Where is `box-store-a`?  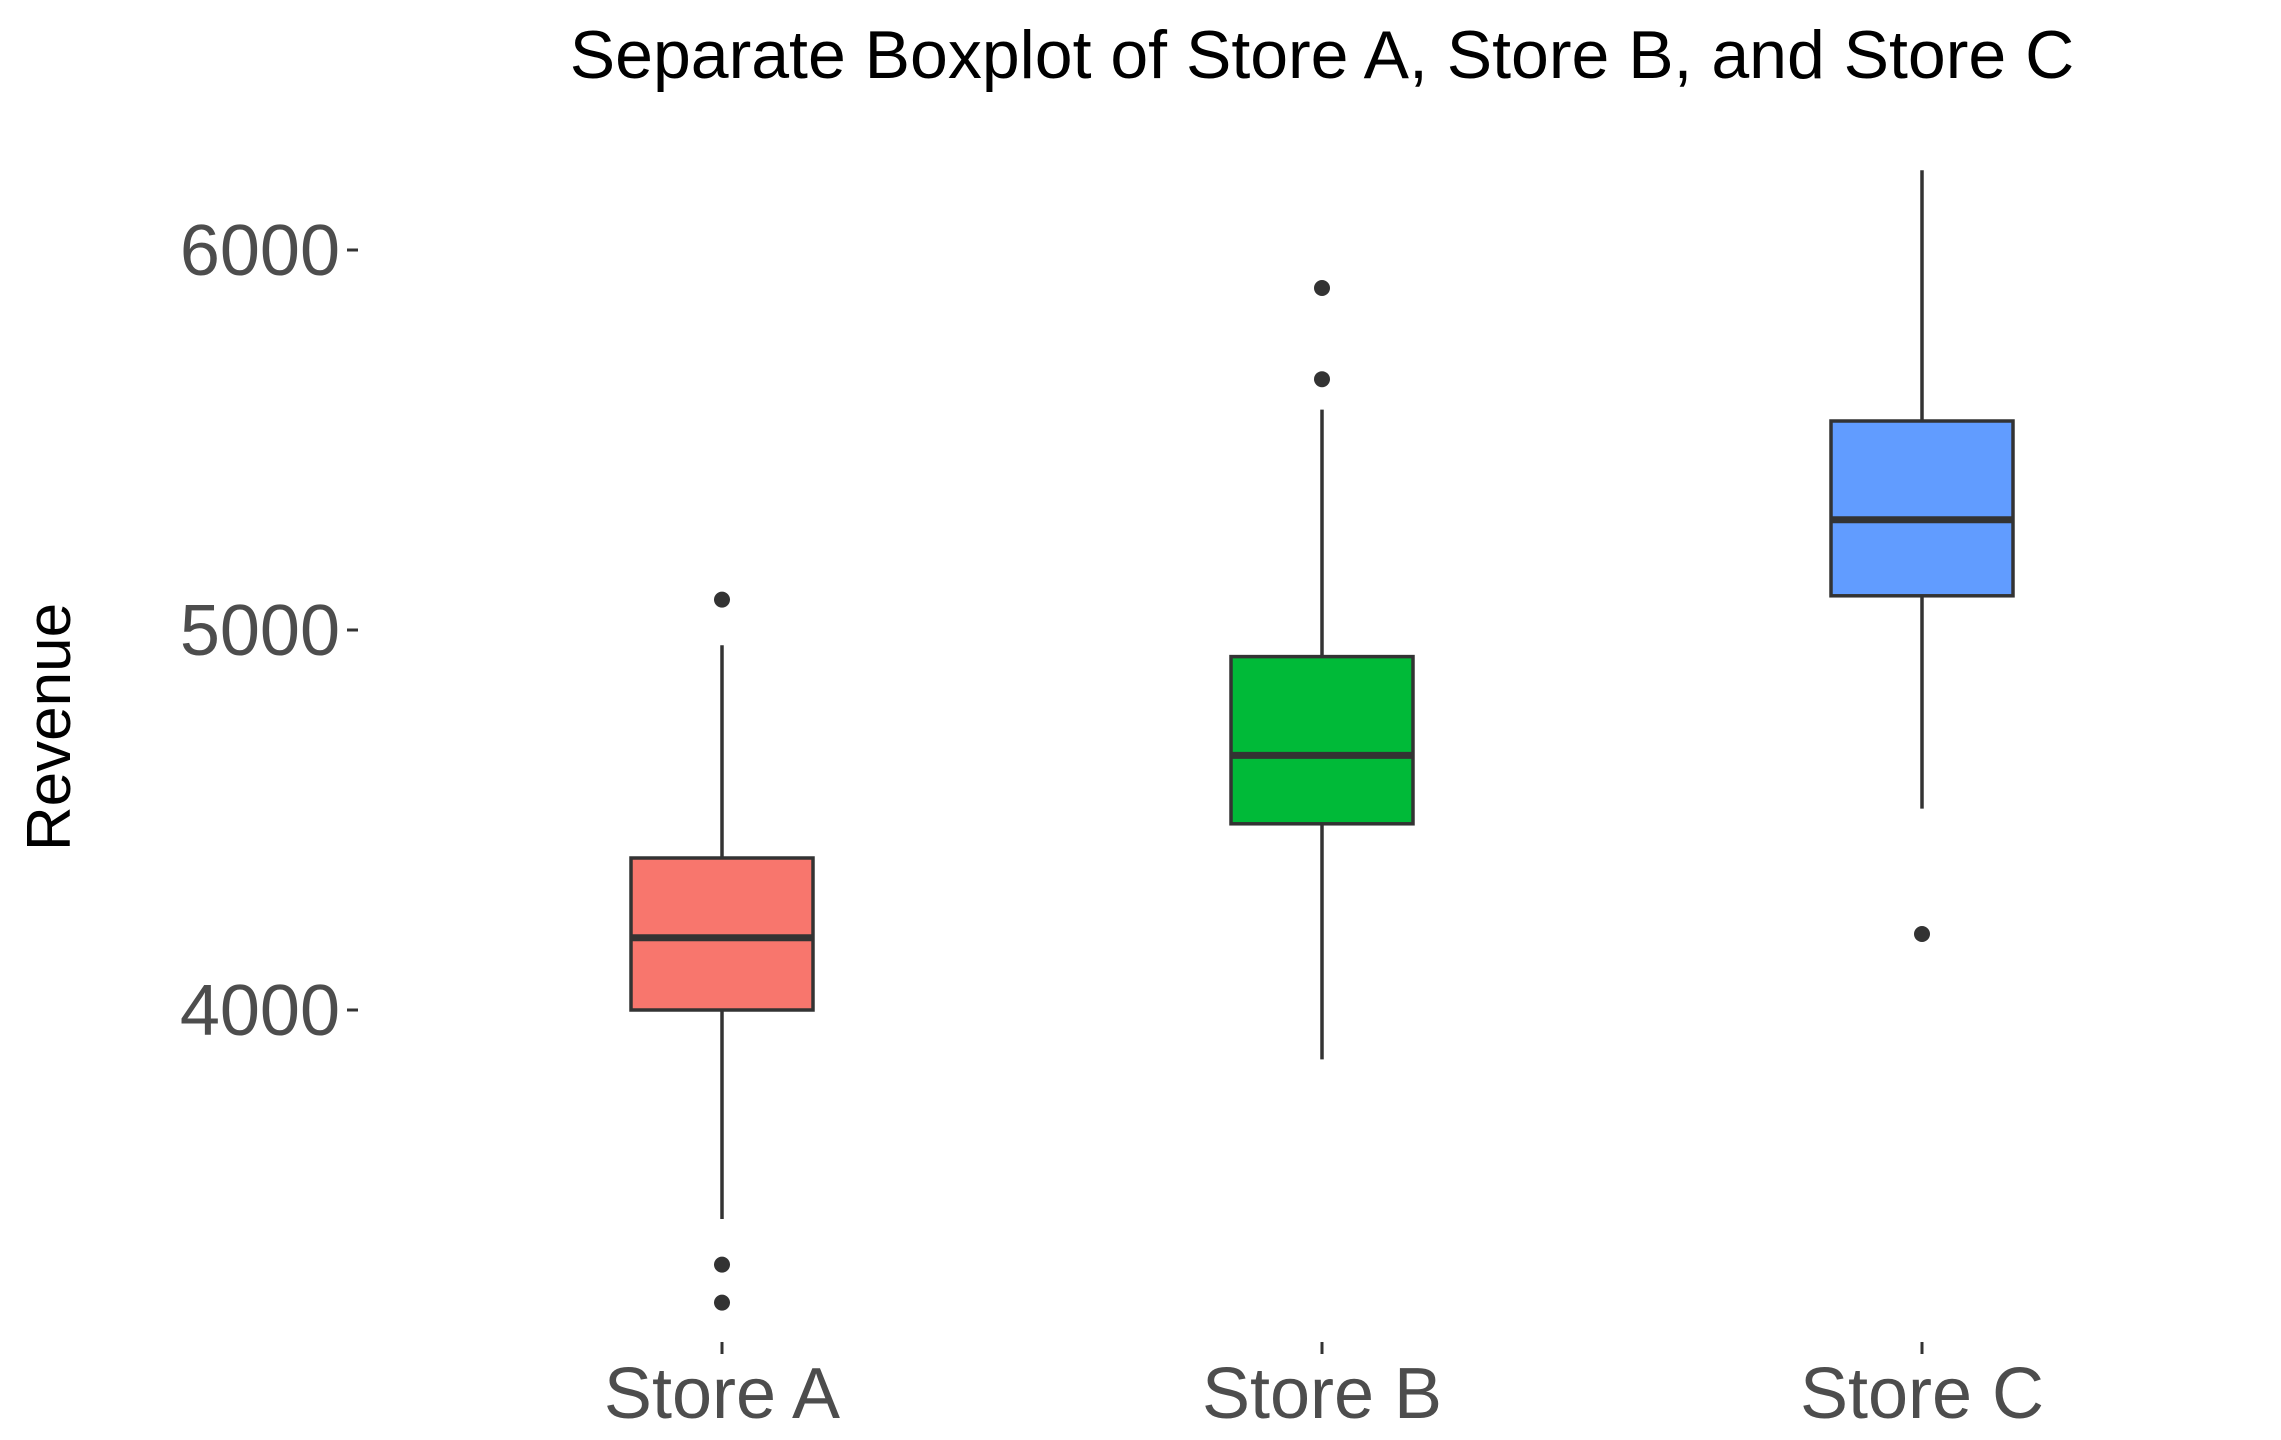 box-store-a is located at coordinates (722, 951).